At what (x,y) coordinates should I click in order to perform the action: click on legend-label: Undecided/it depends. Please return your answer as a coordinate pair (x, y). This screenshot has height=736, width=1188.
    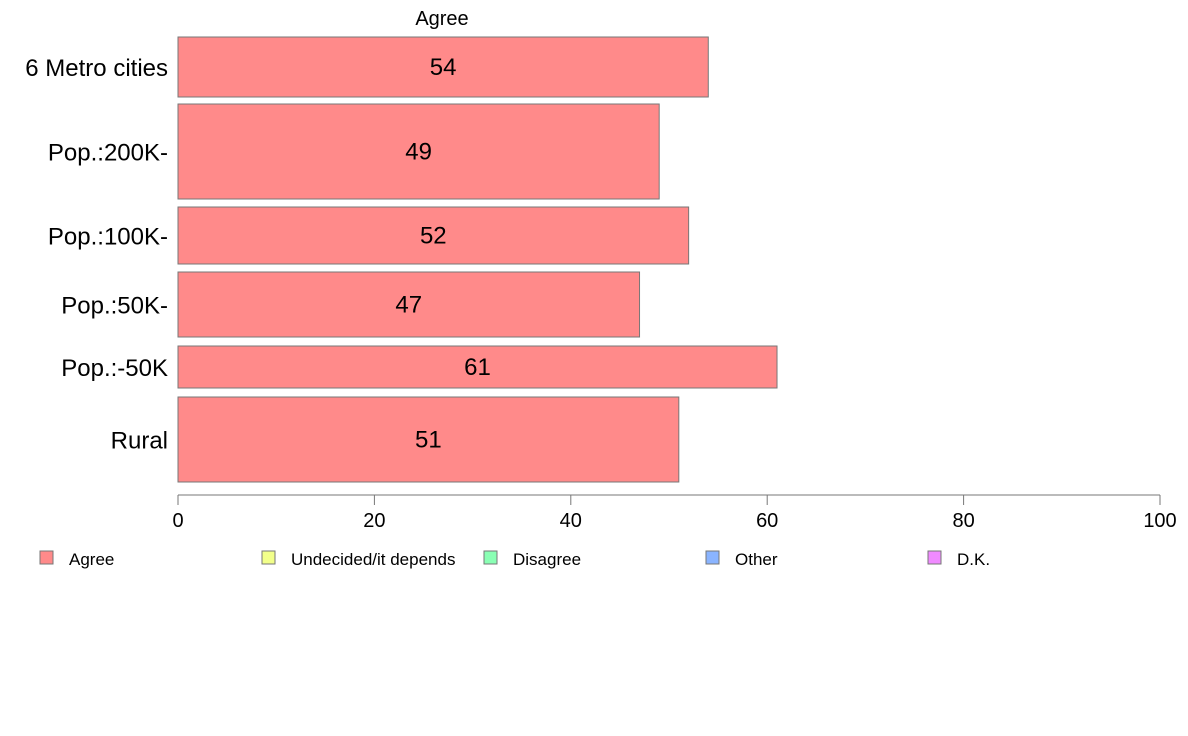
    Looking at the image, I should click on (373, 559).